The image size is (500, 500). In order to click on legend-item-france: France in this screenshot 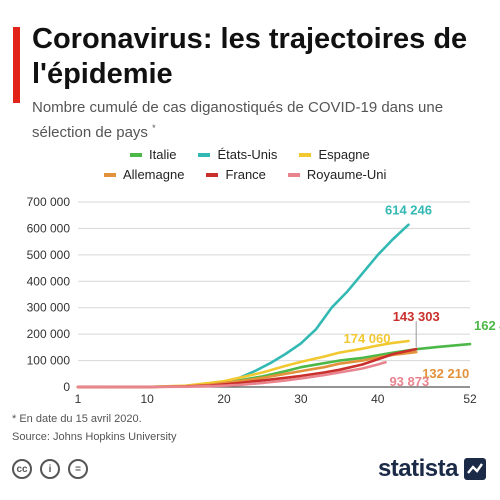, I will do `click(236, 174)`.